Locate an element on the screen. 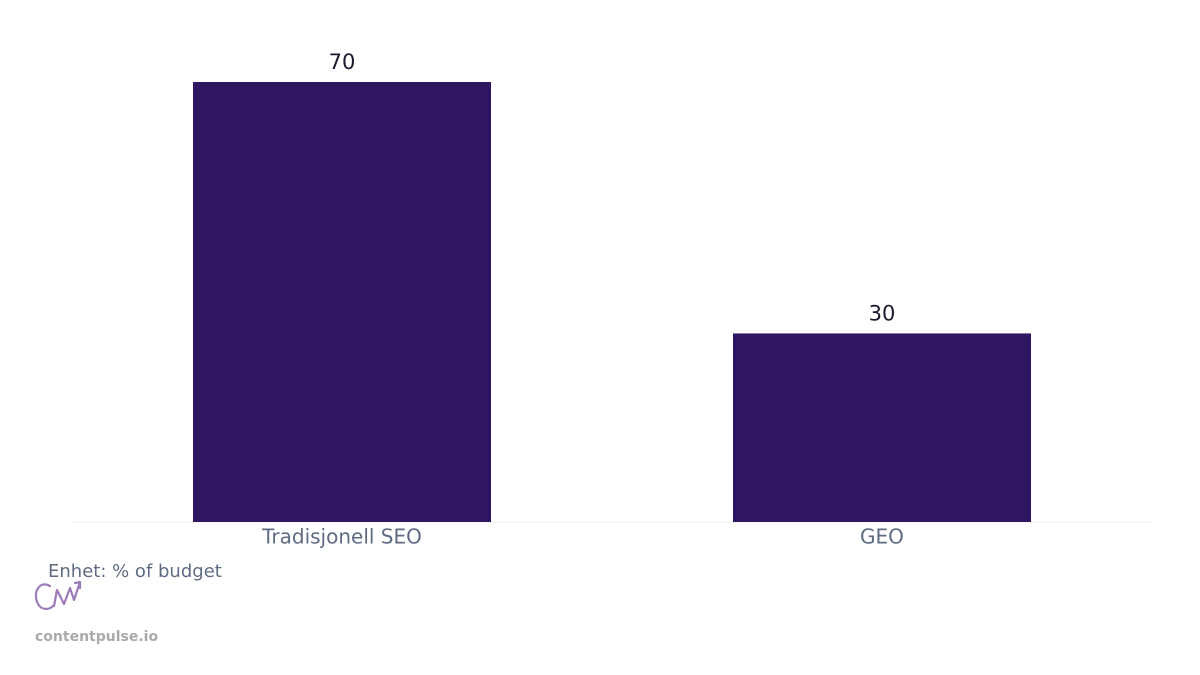 The height and width of the screenshot is (675, 1200). logo is located at coordinates (58, 595).